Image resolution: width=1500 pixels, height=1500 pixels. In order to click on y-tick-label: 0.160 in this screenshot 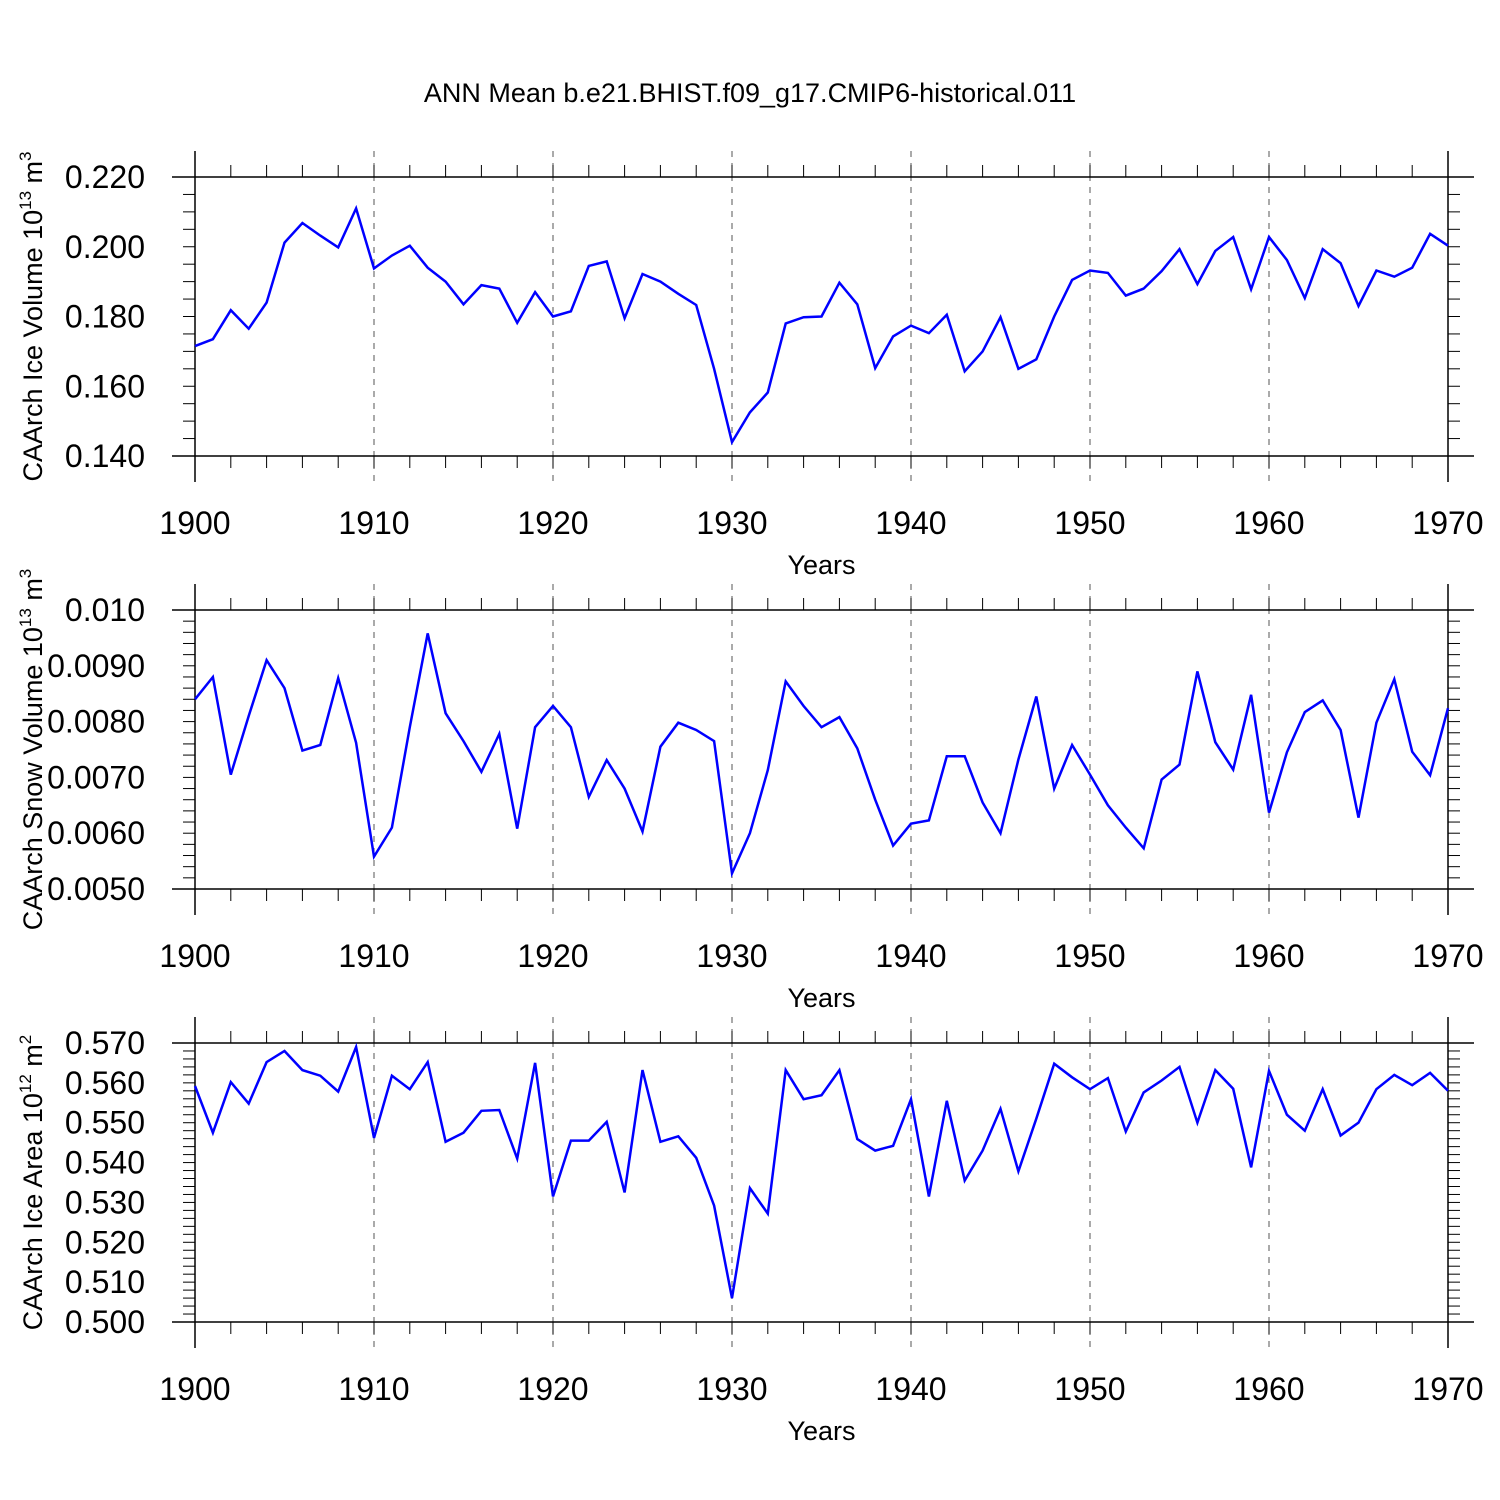, I will do `click(105, 386)`.